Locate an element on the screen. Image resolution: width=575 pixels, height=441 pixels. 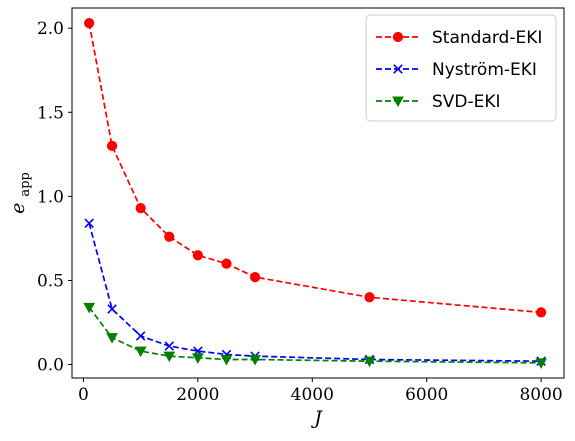
x-tick-label: 8000 is located at coordinates (540, 395).